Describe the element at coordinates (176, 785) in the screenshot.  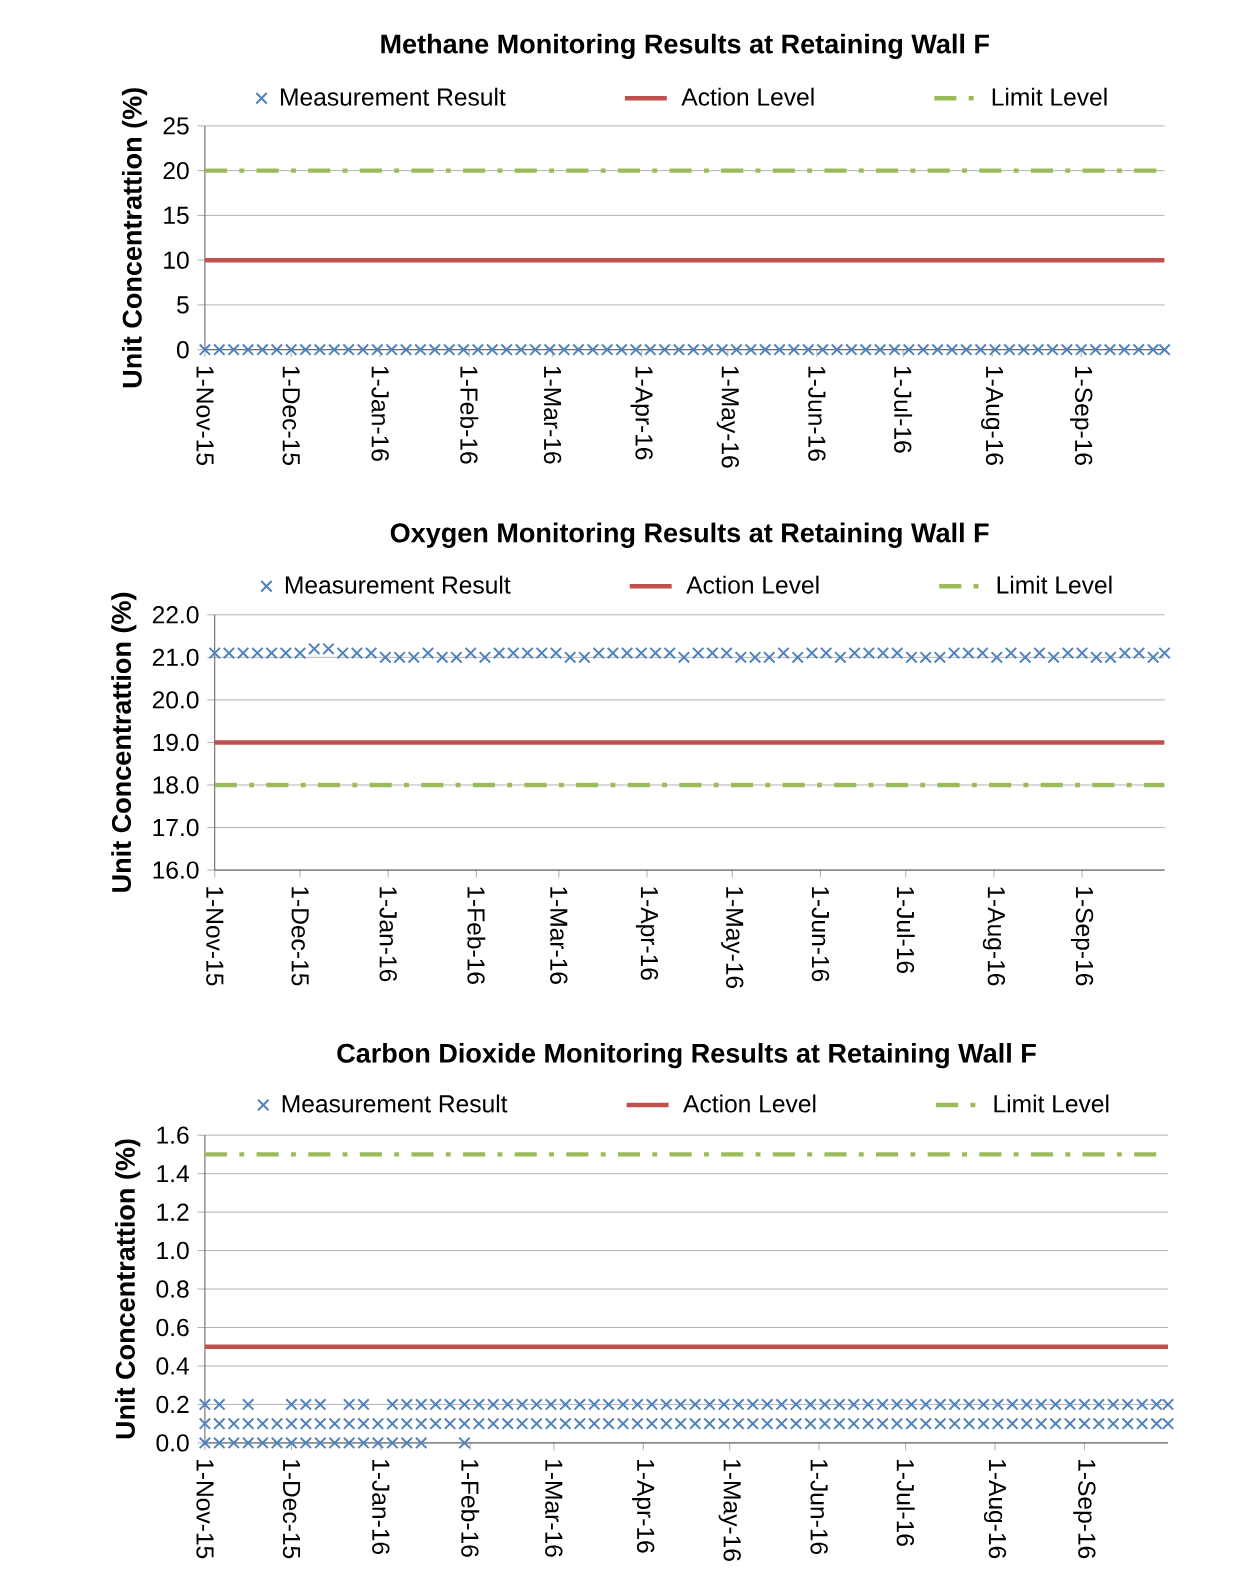
I see `y-tick-label: 18.0` at that location.